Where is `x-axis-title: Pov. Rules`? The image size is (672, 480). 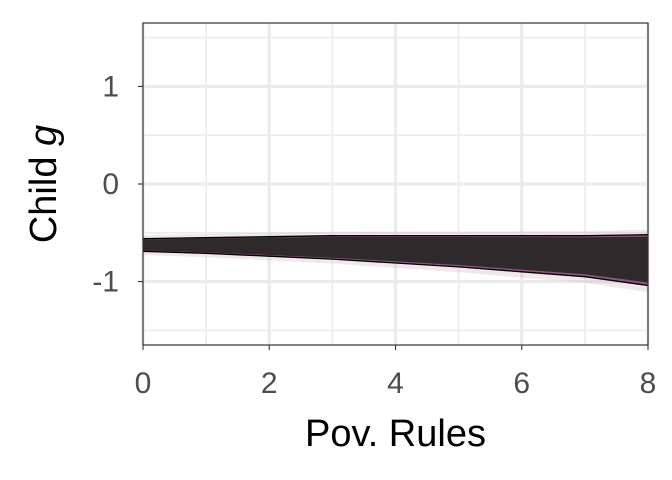 x-axis-title: Pov. Rules is located at coordinates (395, 434).